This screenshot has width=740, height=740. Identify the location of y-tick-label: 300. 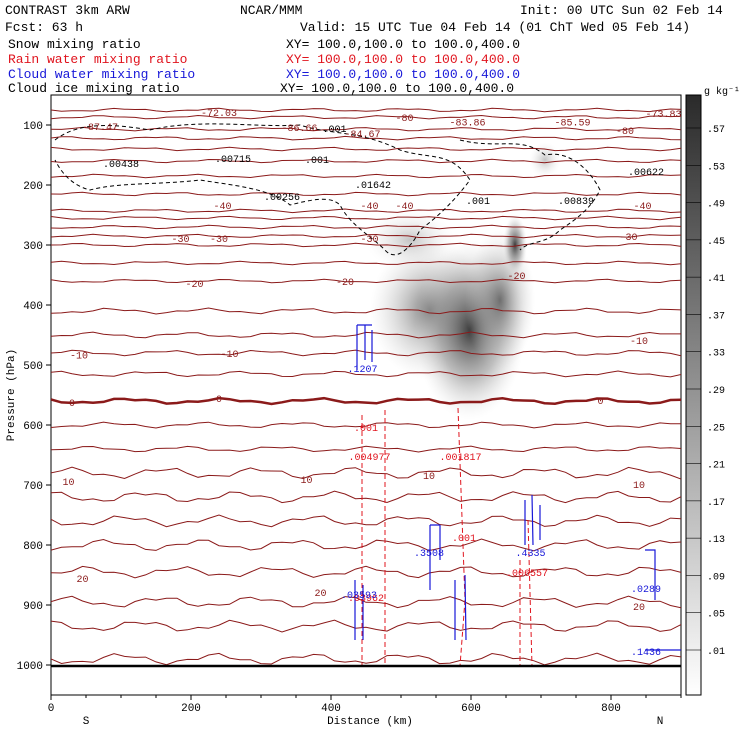
(33, 247).